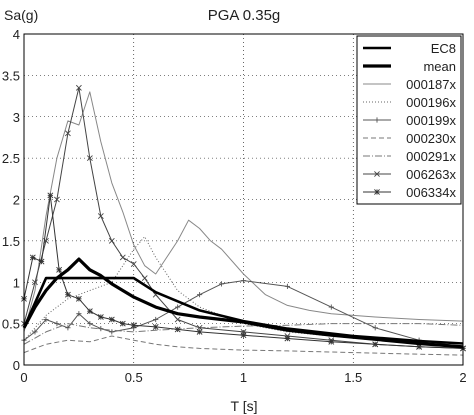 The image size is (474, 415). Describe the element at coordinates (431, 192) in the screenshot. I see `legend-label: 006334x` at that location.